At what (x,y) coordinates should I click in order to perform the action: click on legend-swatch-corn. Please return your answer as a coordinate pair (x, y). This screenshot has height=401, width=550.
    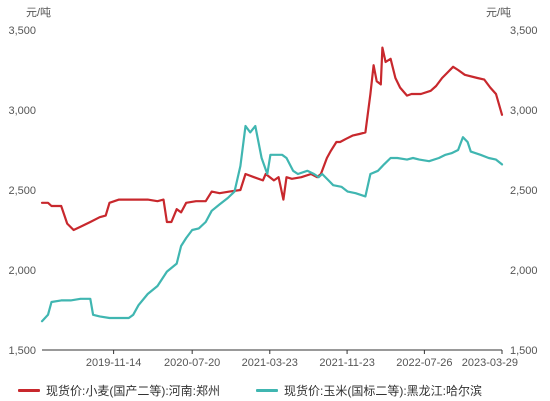
    Looking at the image, I should click on (267, 390).